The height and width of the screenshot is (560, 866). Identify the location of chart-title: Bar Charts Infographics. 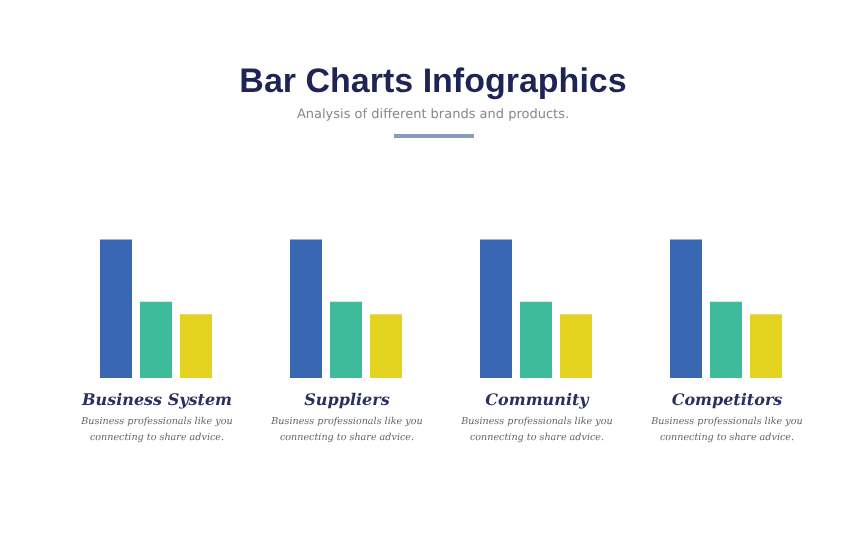
(433, 82).